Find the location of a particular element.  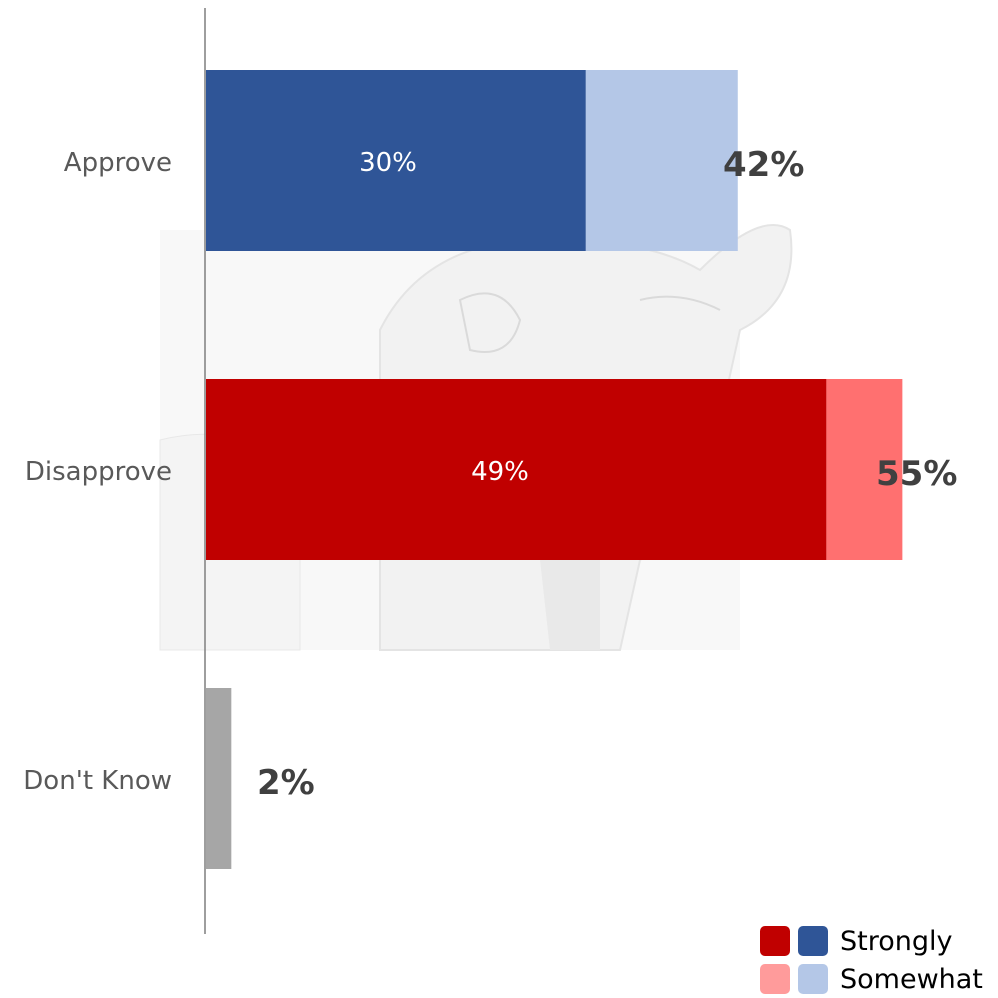

data-label-approve-strongly: 30% is located at coordinates (388, 163).